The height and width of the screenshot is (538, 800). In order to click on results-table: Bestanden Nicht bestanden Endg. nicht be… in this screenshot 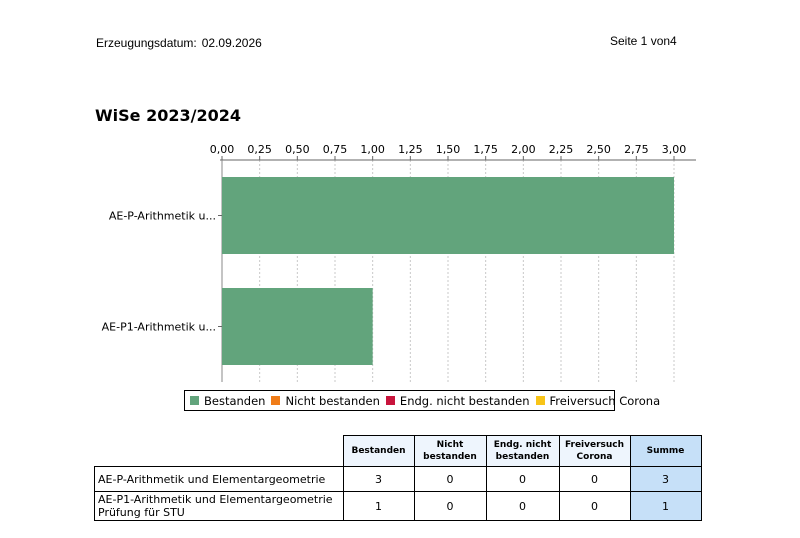, I will do `click(398, 478)`.